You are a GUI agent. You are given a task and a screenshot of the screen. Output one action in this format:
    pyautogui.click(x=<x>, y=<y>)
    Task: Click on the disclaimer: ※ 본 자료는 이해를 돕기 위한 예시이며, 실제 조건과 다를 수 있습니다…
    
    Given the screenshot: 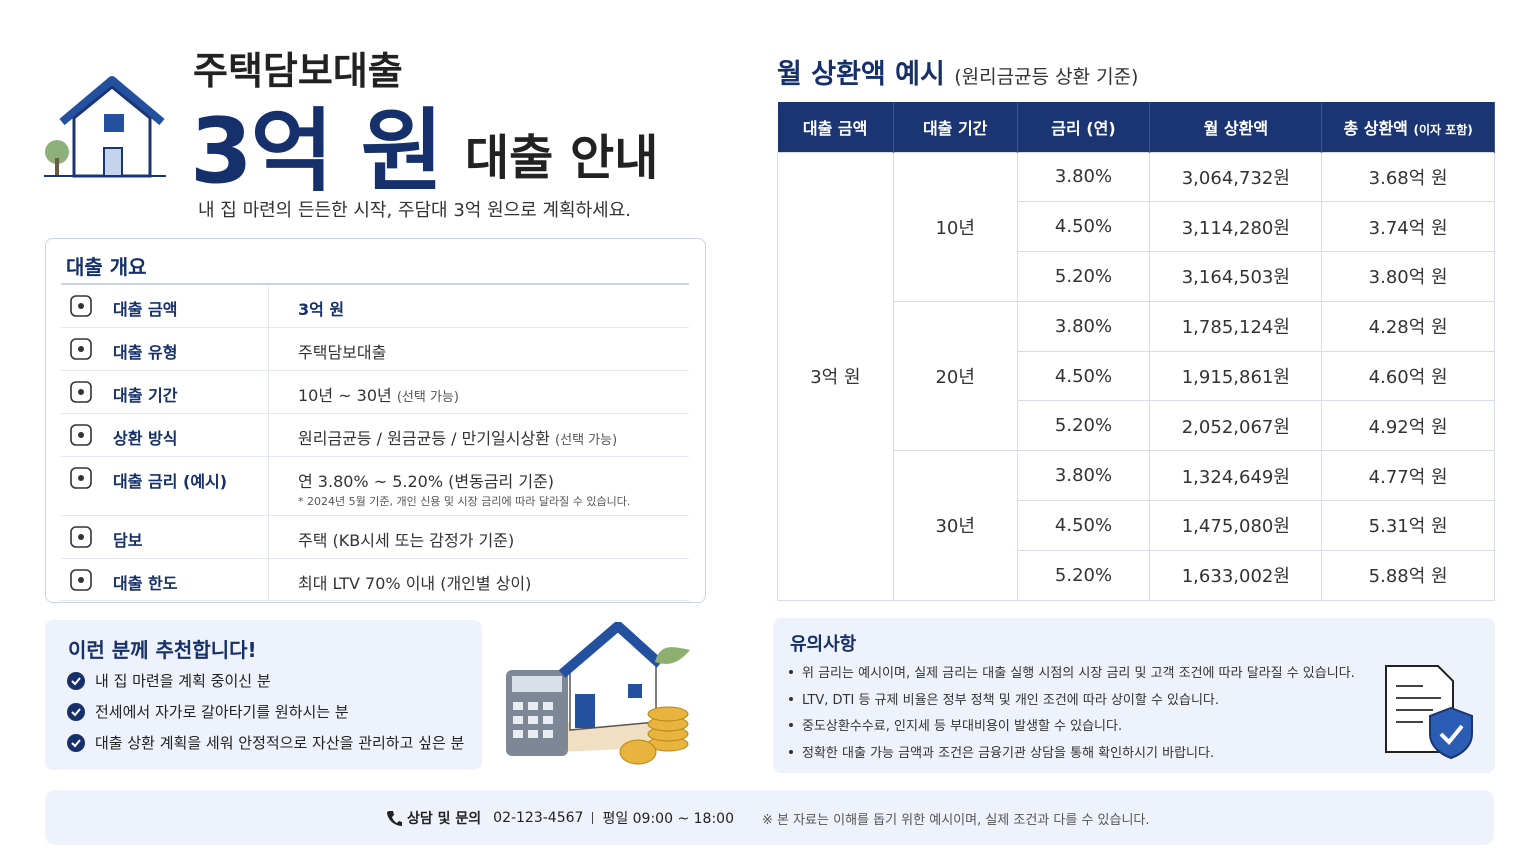 What is the action you would take?
    pyautogui.click(x=955, y=820)
    